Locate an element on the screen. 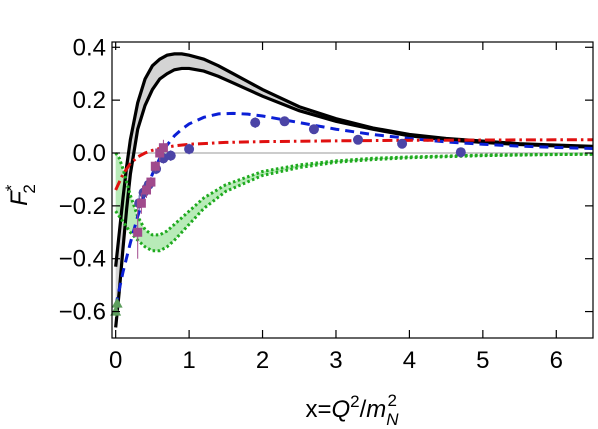 The width and height of the screenshot is (598, 429). x-axis-label: x=Q2/mN2 is located at coordinates (352, 410).